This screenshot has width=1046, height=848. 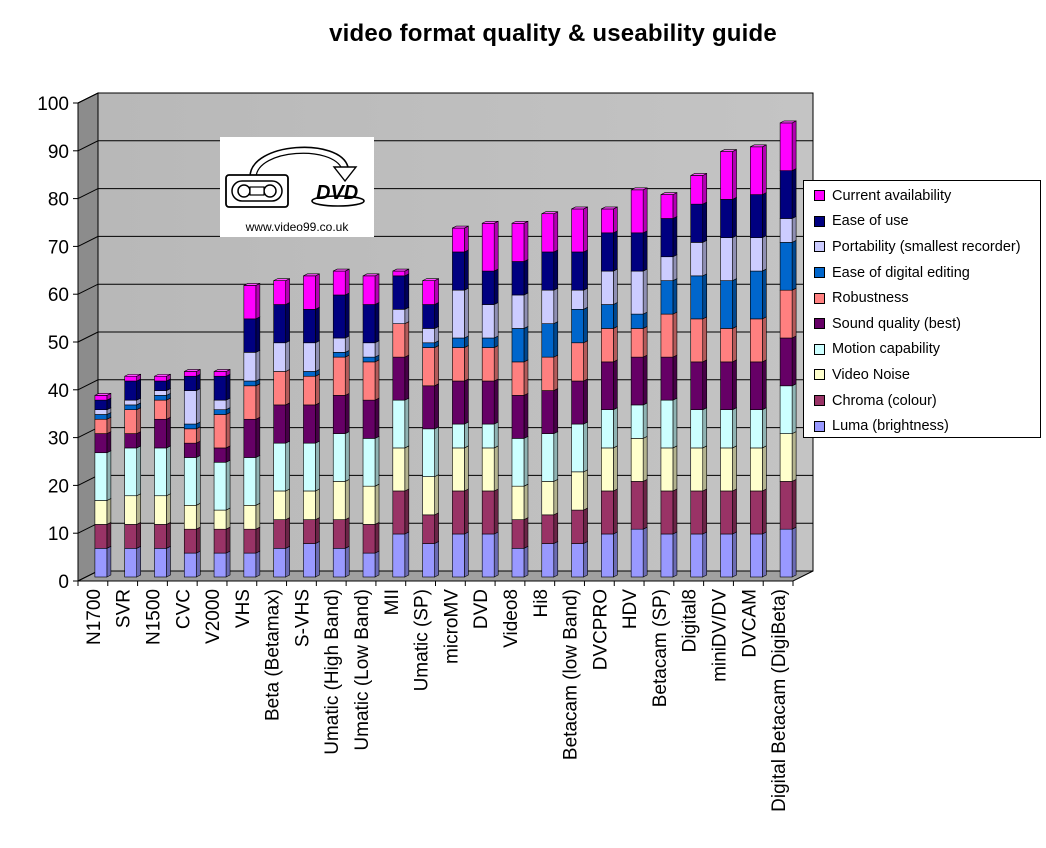 I want to click on legend-label: Luma (brightness), so click(x=890, y=426).